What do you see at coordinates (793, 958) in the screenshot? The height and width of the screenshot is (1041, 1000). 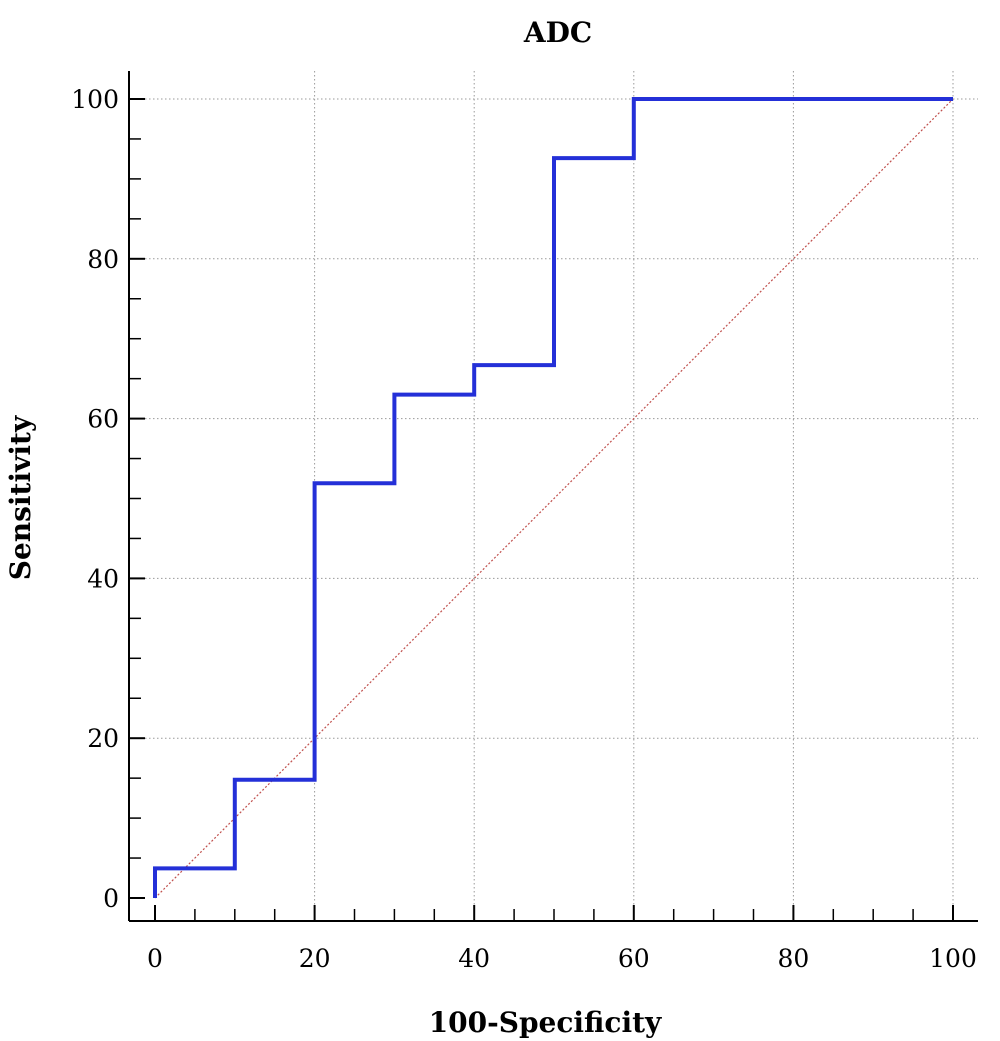 I see `x-tick-label: 80` at bounding box center [793, 958].